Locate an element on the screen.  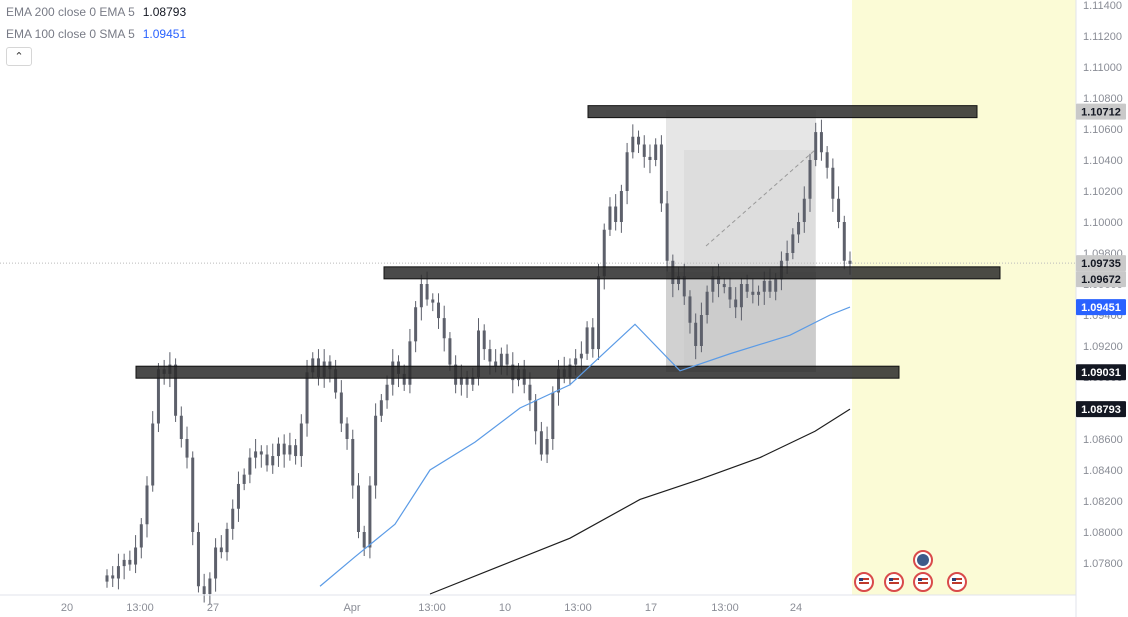
price-label-text: 1.10712 is located at coordinates (1101, 113).